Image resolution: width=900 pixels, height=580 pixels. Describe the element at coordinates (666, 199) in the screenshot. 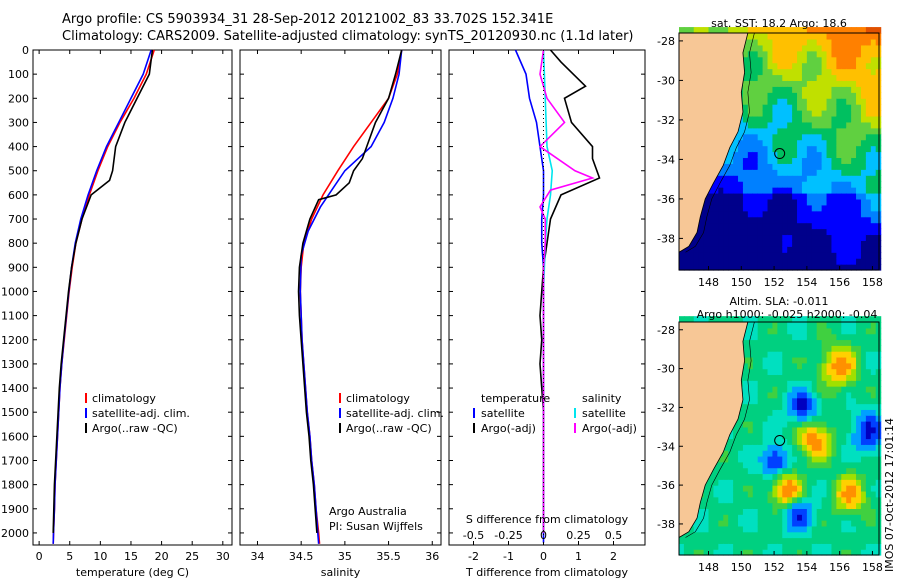

I see `map-lat-tick-label: -36` at that location.